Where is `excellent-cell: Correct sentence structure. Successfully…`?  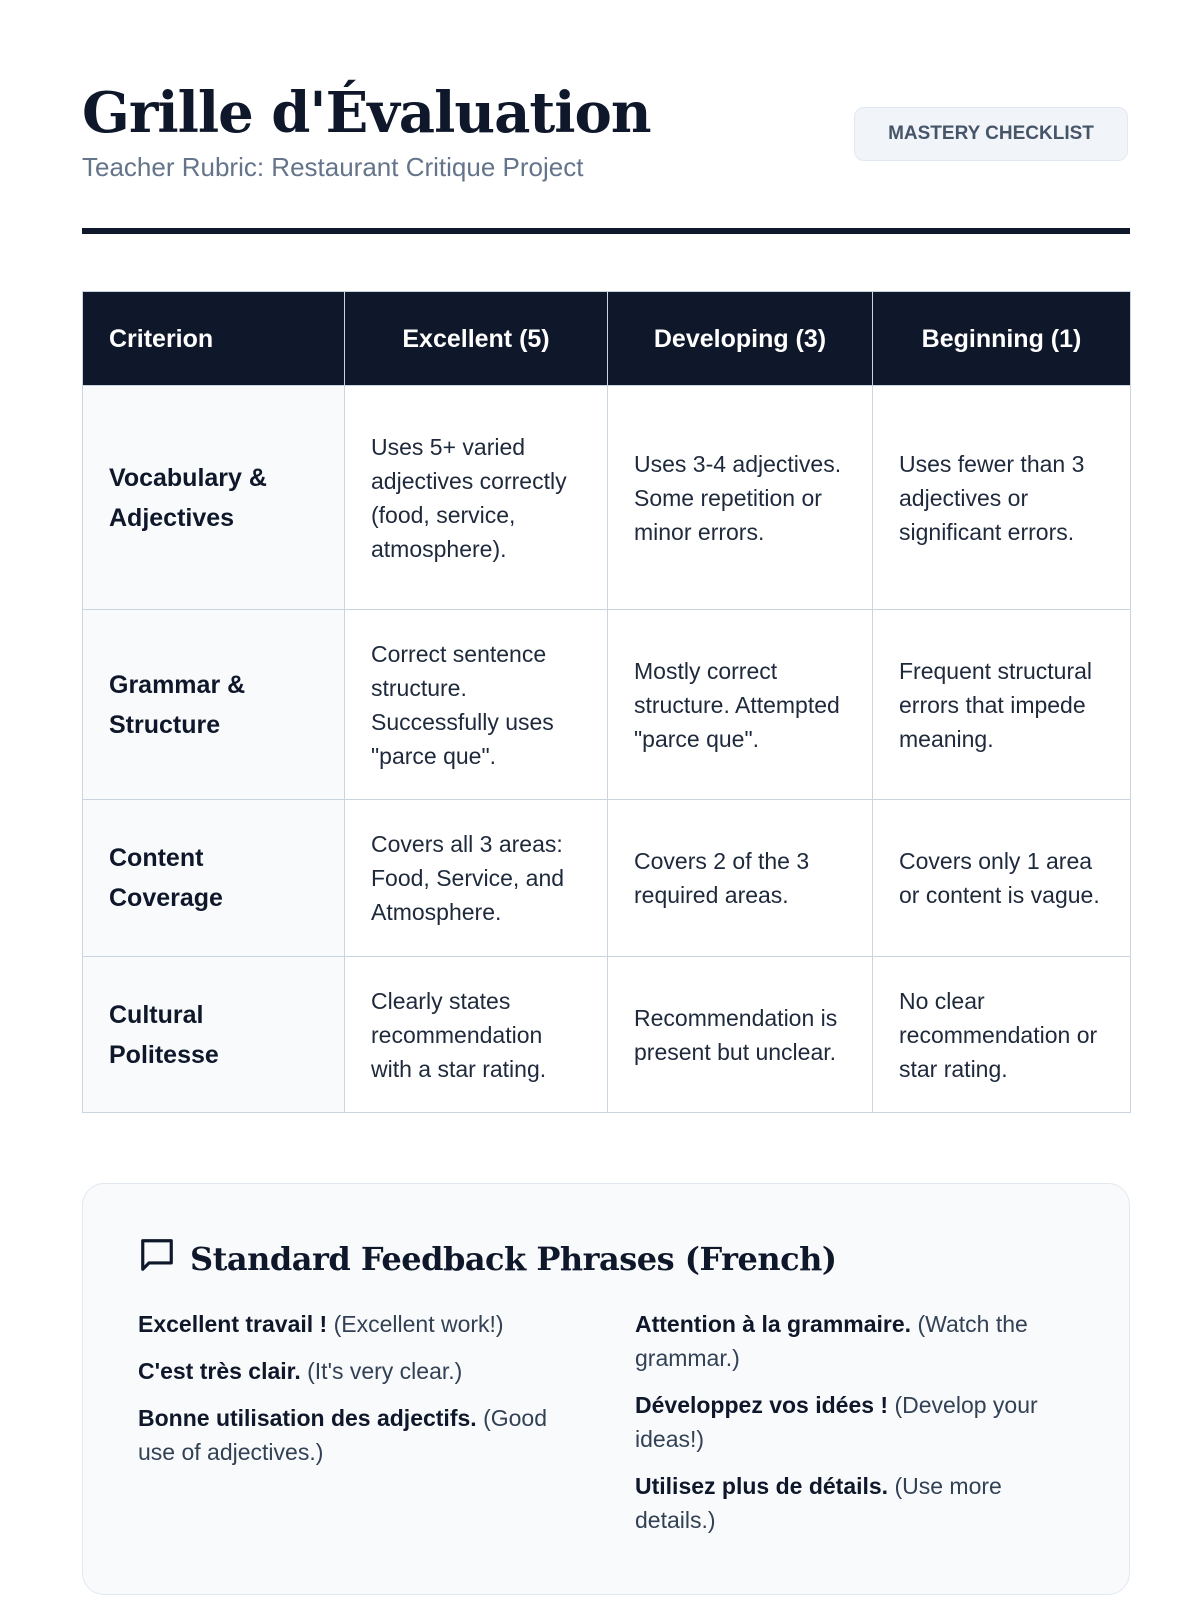
excellent-cell: Correct sentence structure. Successfully… is located at coordinates (476, 704).